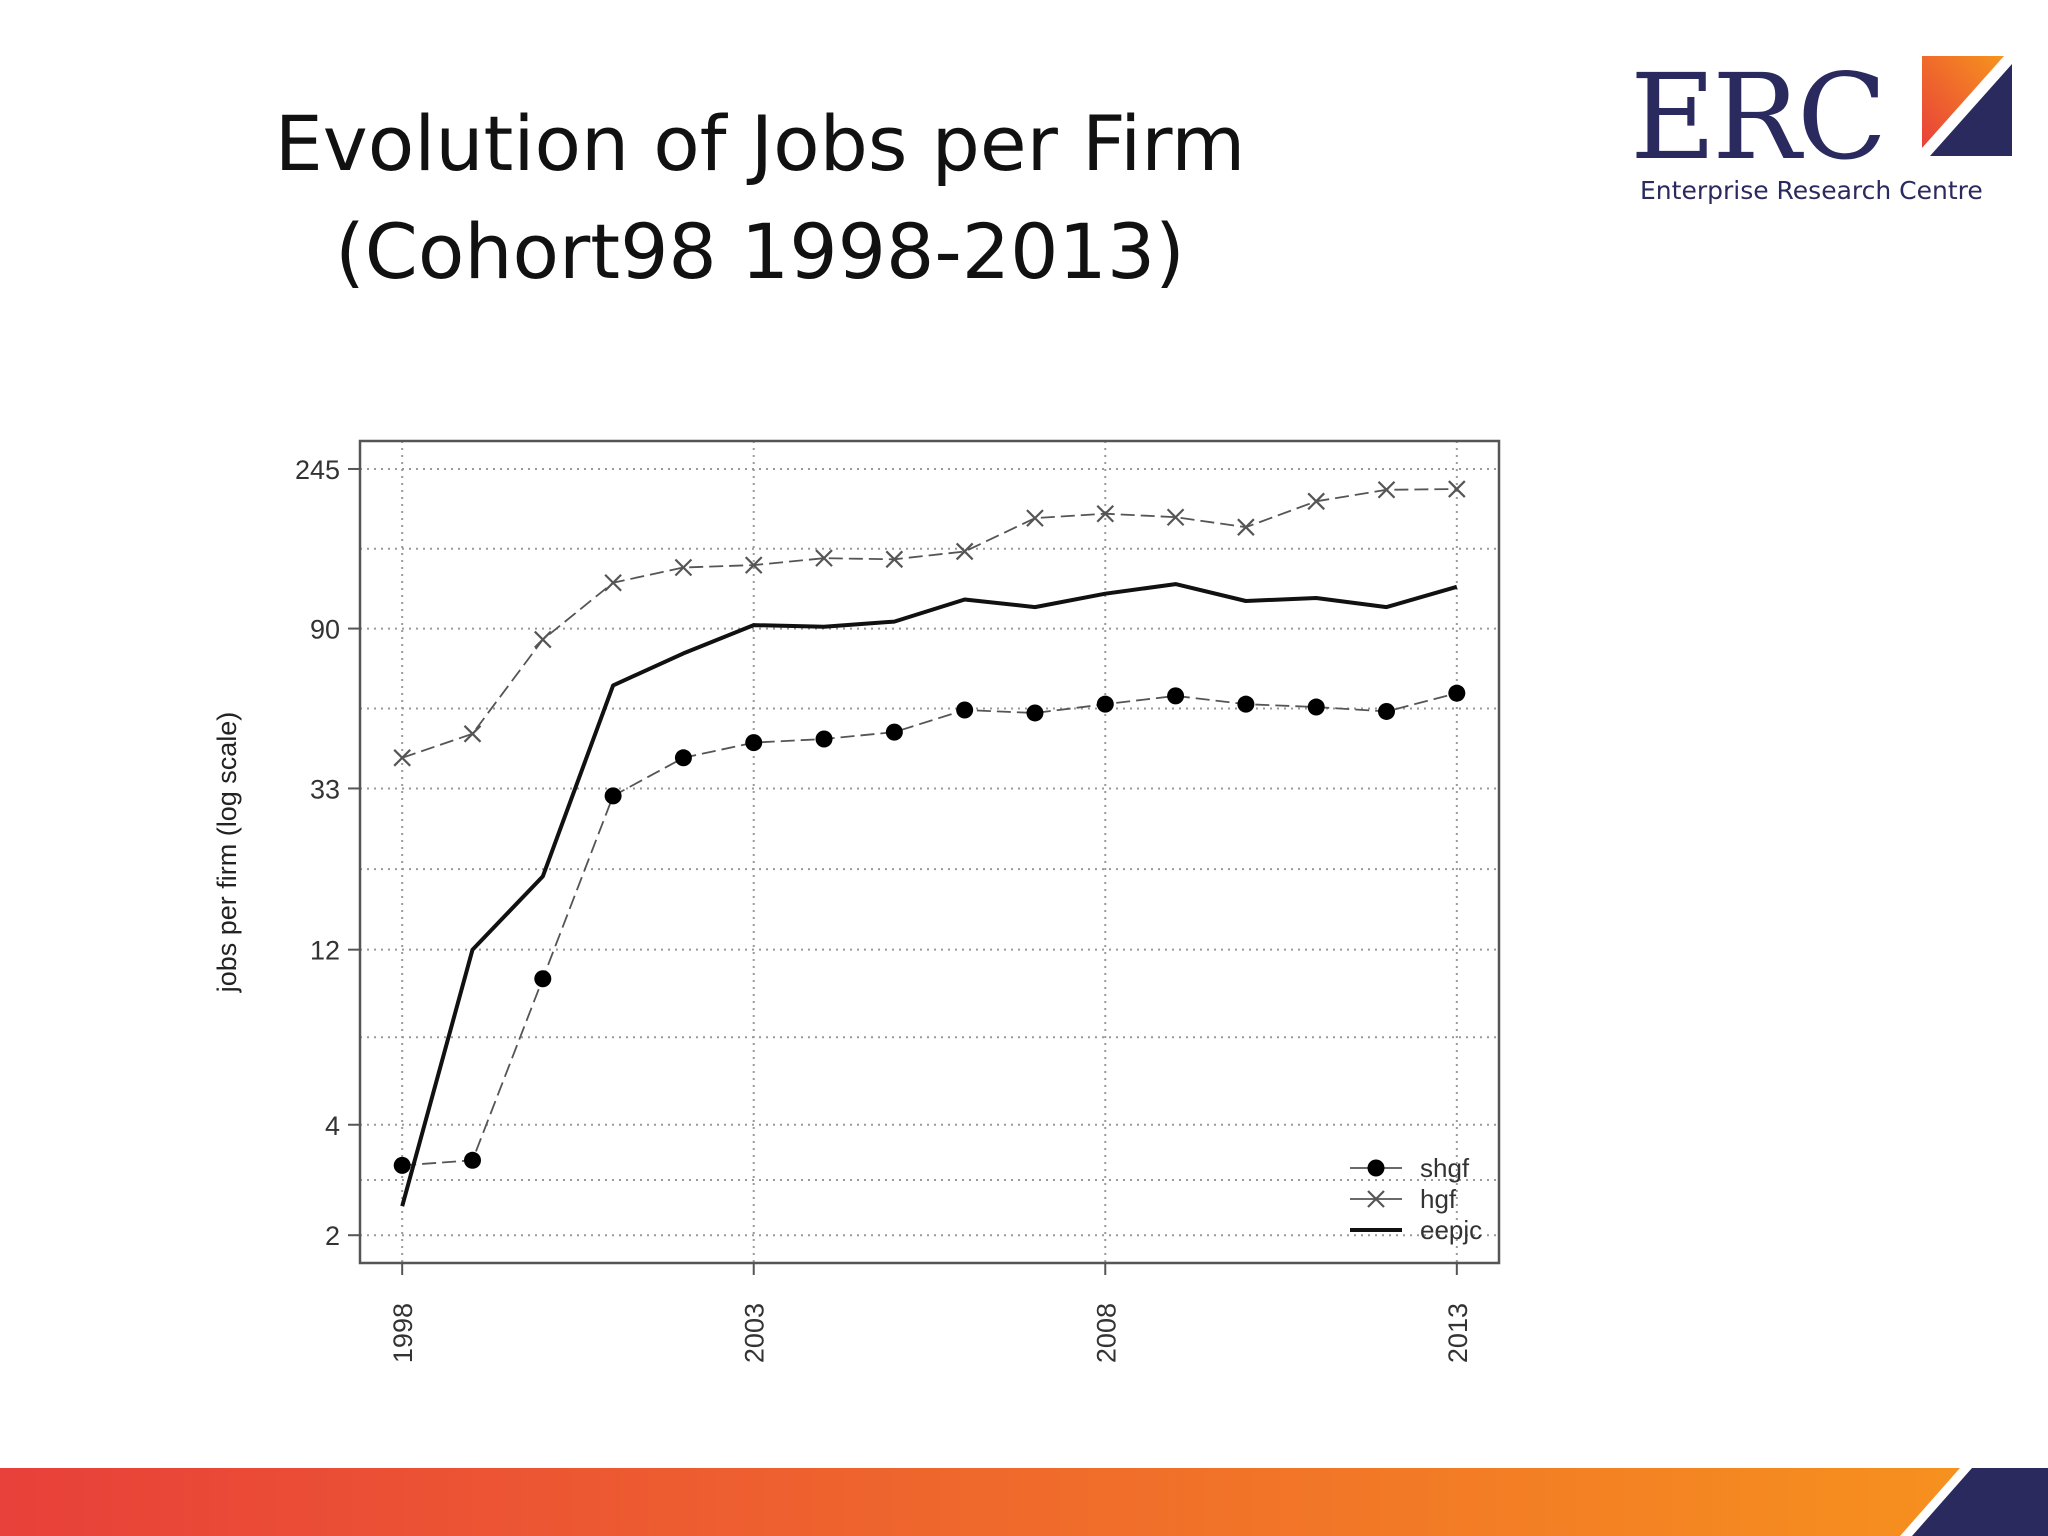 The image size is (2048, 1536). I want to click on series-hgf, so click(929, 623).